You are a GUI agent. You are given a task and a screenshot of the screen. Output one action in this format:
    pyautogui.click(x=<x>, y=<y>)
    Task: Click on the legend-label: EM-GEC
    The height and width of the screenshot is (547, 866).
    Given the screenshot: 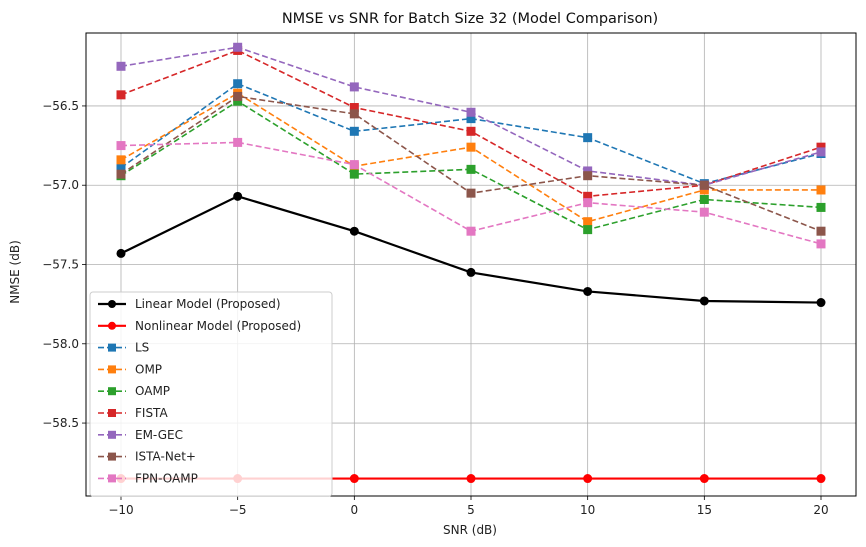 What is the action you would take?
    pyautogui.click(x=159, y=435)
    